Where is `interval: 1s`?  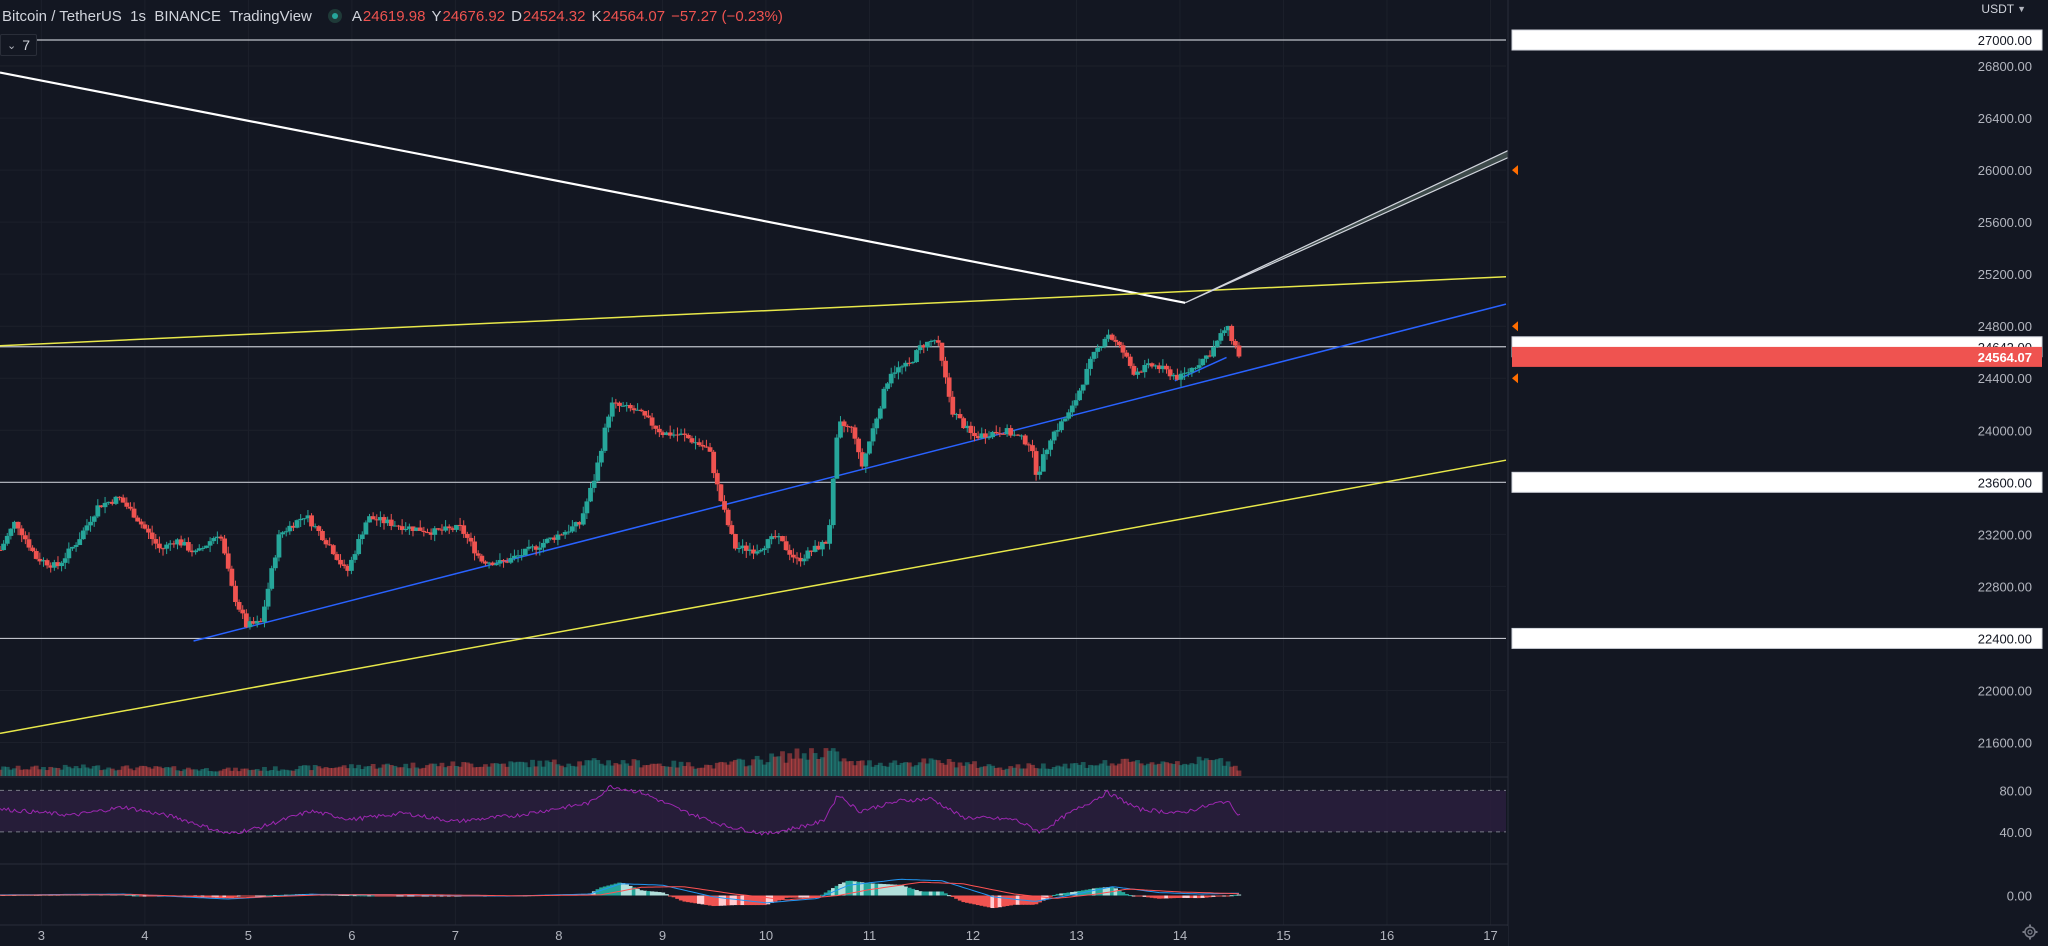 interval: 1s is located at coordinates (138, 16).